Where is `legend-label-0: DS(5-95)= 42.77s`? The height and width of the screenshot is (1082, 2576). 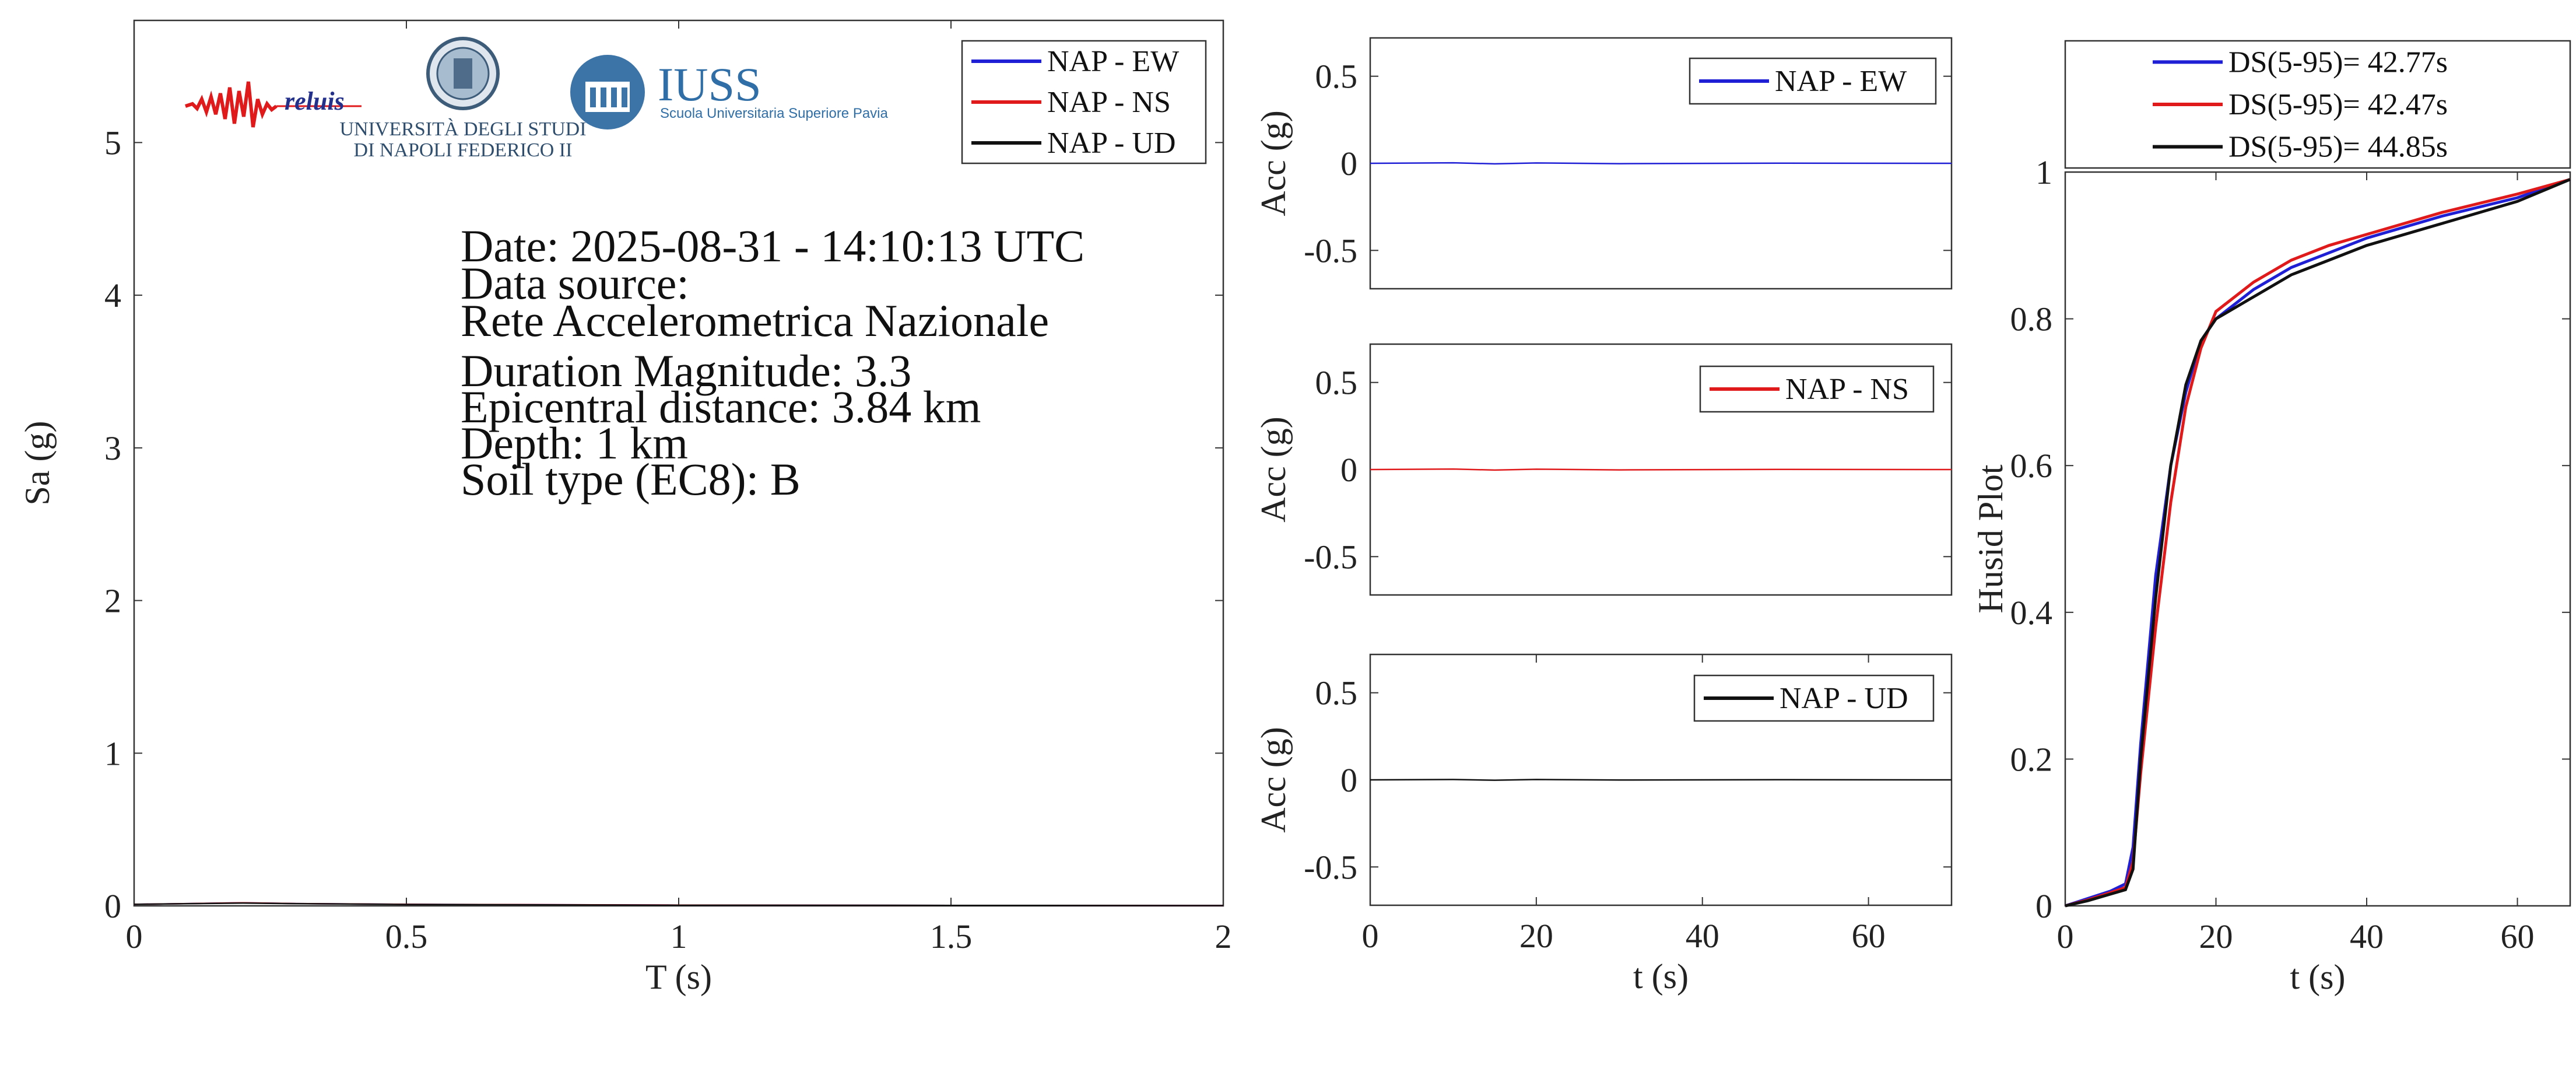 legend-label-0: DS(5-95)= 42.77s is located at coordinates (2338, 62).